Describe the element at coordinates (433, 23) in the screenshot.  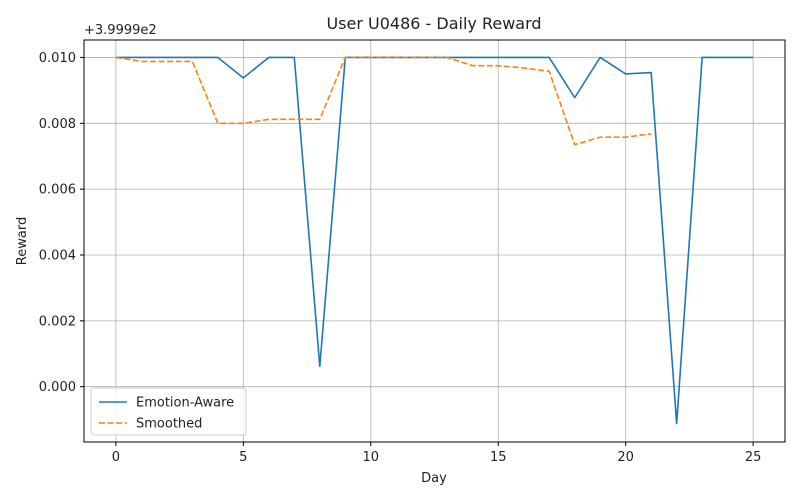
I see `chart-title: User U0486 - Daily Reward` at that location.